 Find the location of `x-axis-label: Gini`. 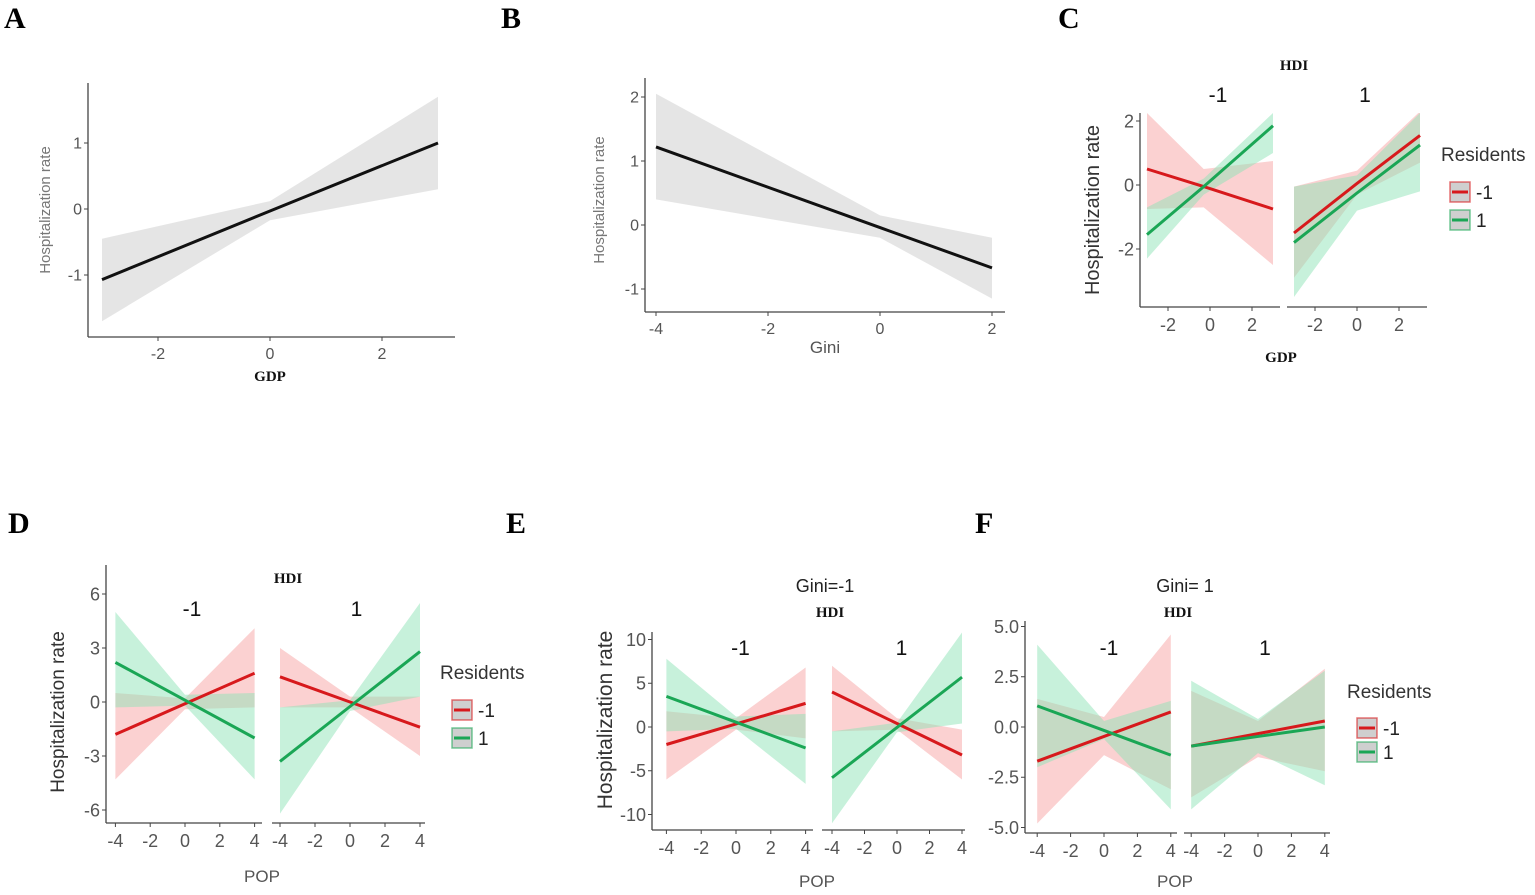

x-axis-label: Gini is located at coordinates (825, 347).